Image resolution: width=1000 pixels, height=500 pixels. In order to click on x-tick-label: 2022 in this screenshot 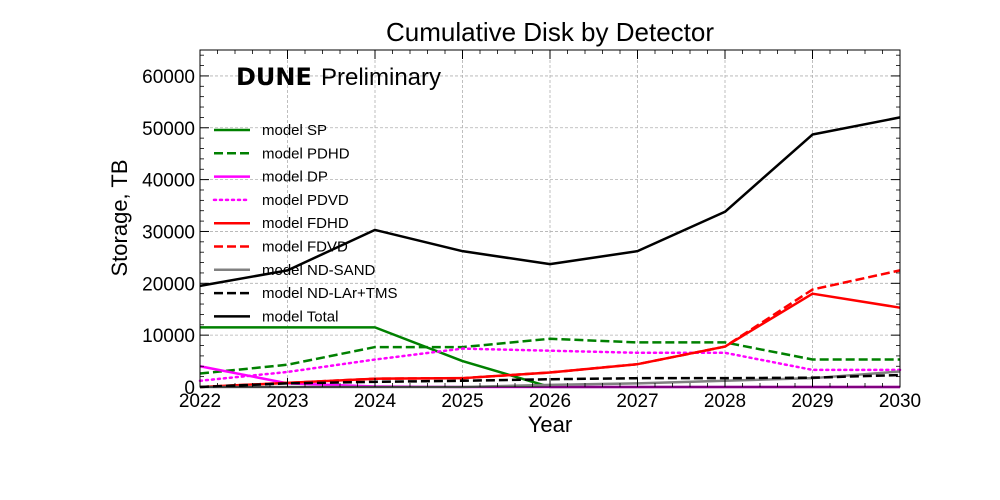, I will do `click(200, 401)`.